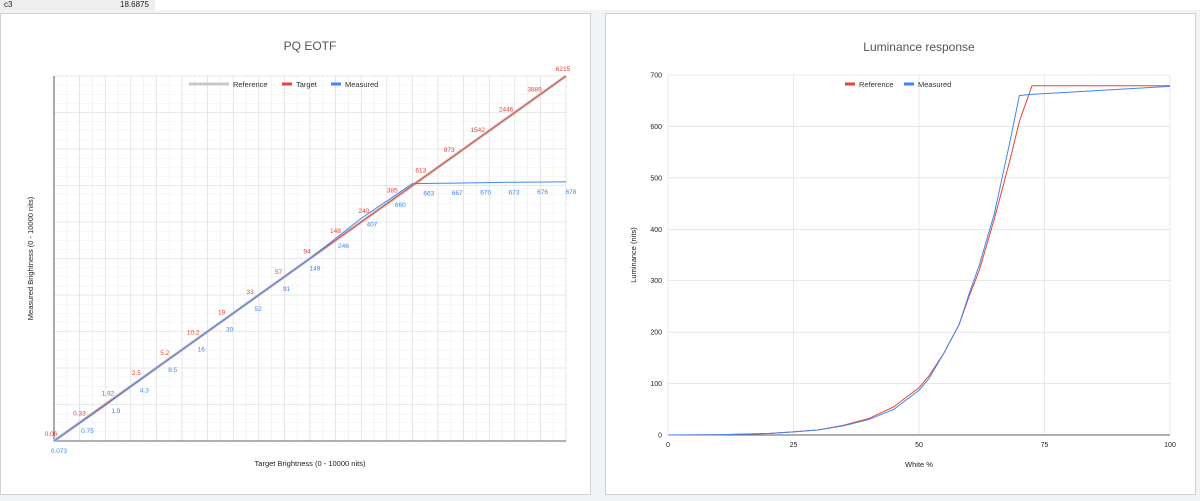 The width and height of the screenshot is (1200, 501). Describe the element at coordinates (919, 47) in the screenshot. I see `chart-title: Luminance response` at that location.